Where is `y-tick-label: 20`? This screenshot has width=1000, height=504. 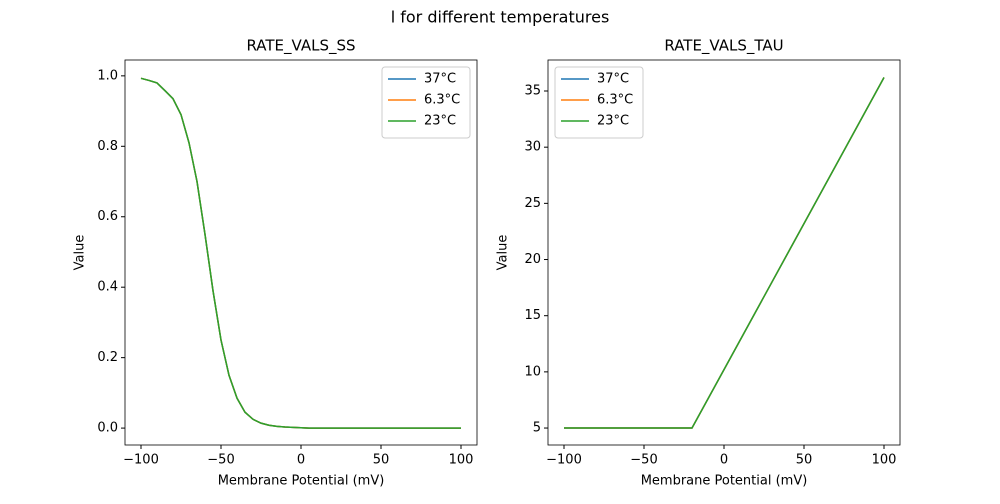
y-tick-label: 20 is located at coordinates (532, 259).